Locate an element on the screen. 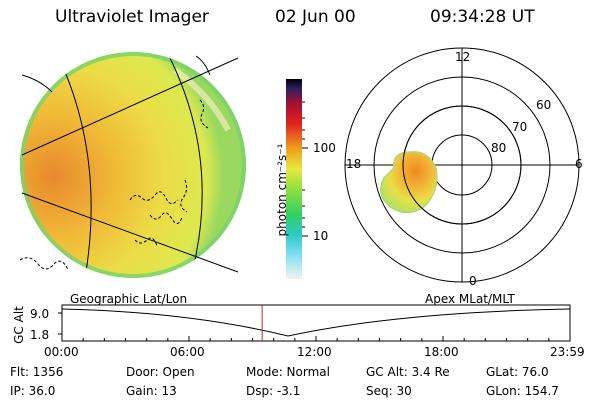  info-seq: Seq: 30 is located at coordinates (389, 391).